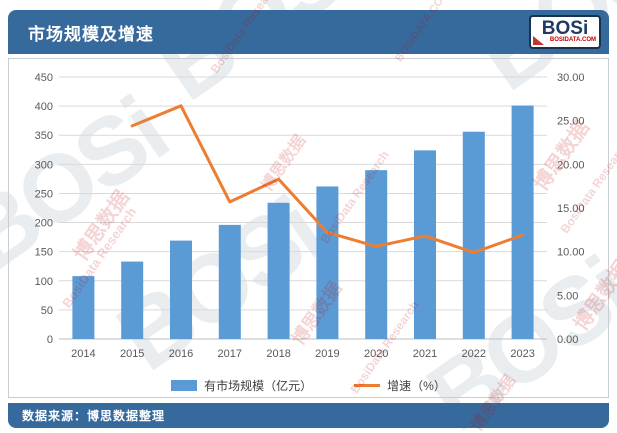 The width and height of the screenshot is (617, 433). Describe the element at coordinates (367, 385) in the screenshot. I see `legend-line-swatch` at that location.